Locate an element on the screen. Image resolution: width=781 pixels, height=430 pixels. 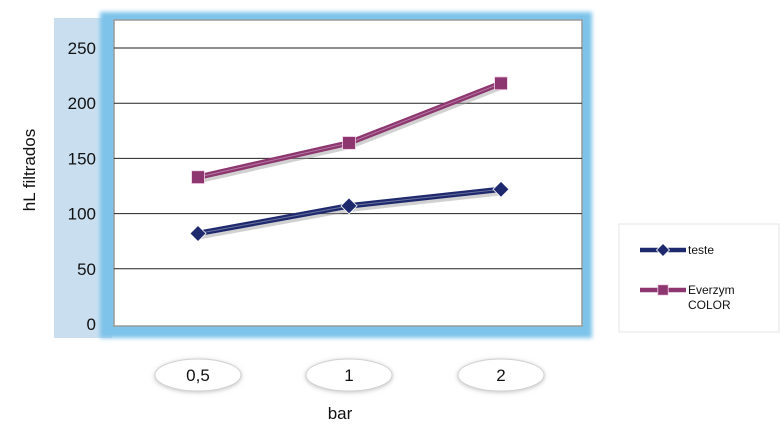
x-tick: 1 is located at coordinates (349, 375).